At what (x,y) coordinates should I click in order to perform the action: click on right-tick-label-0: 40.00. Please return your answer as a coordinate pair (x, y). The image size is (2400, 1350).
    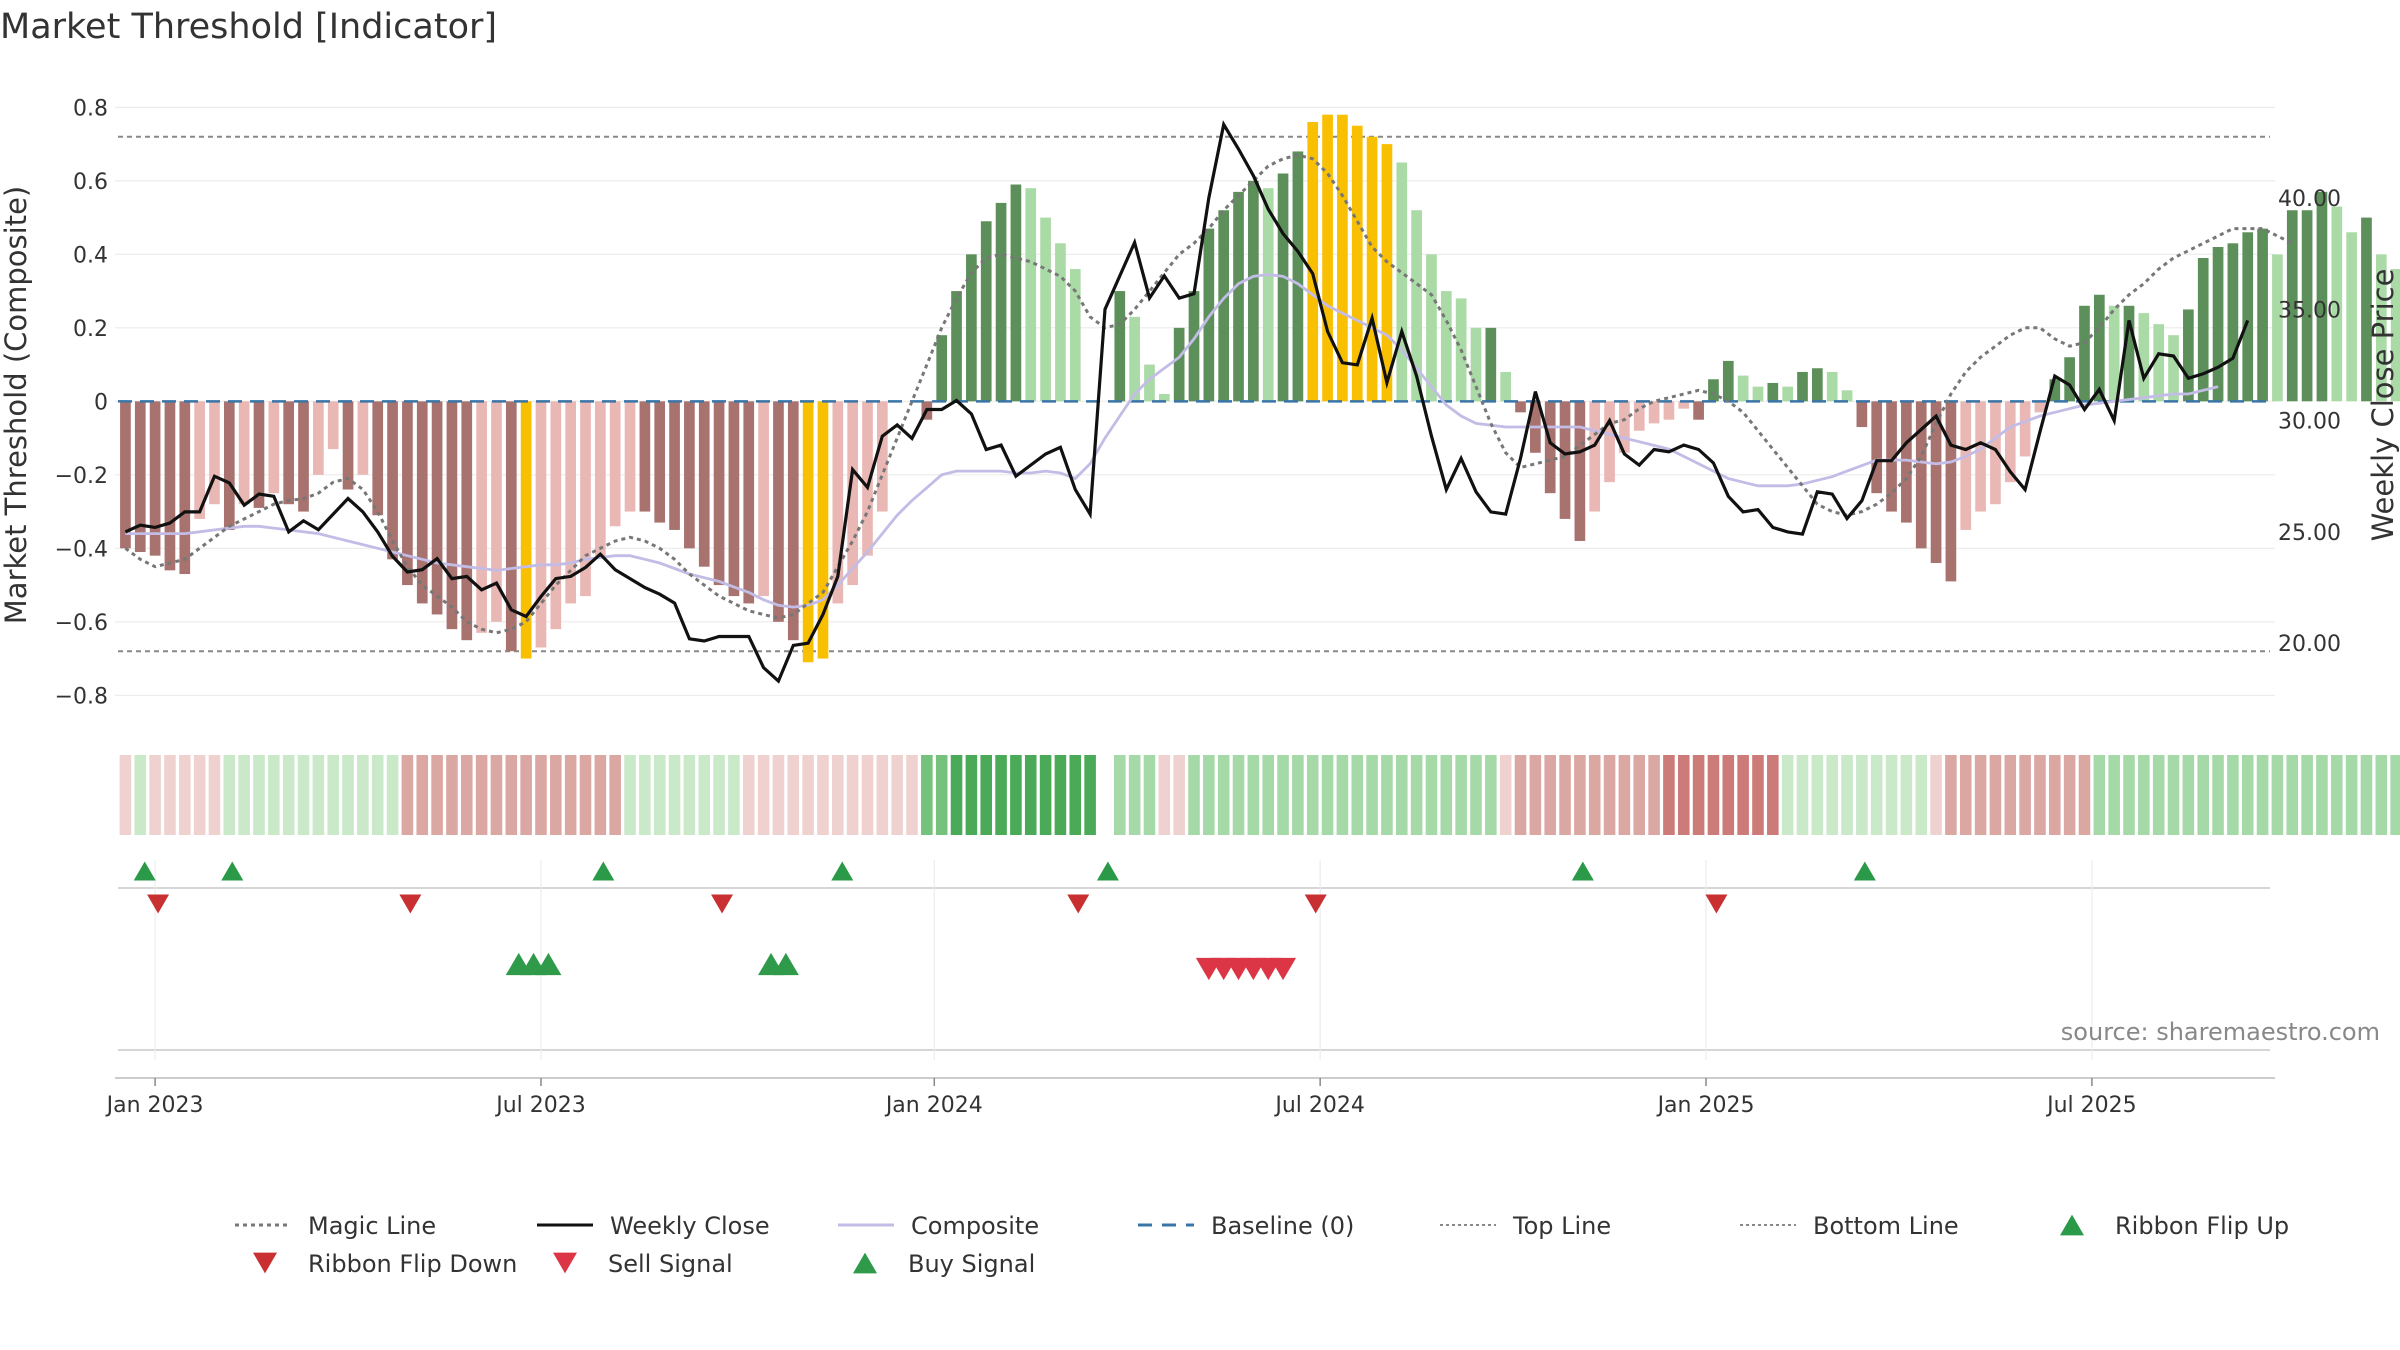
    Looking at the image, I should click on (2309, 199).